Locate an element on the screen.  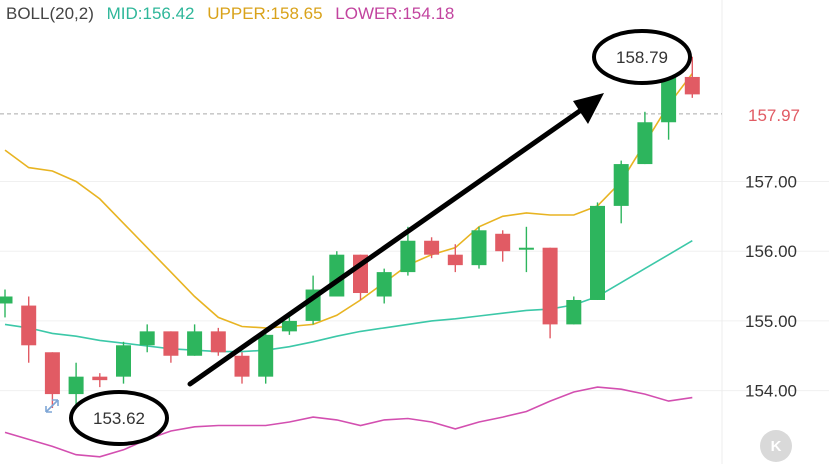
low-annotation: 153.62 is located at coordinates (119, 418).